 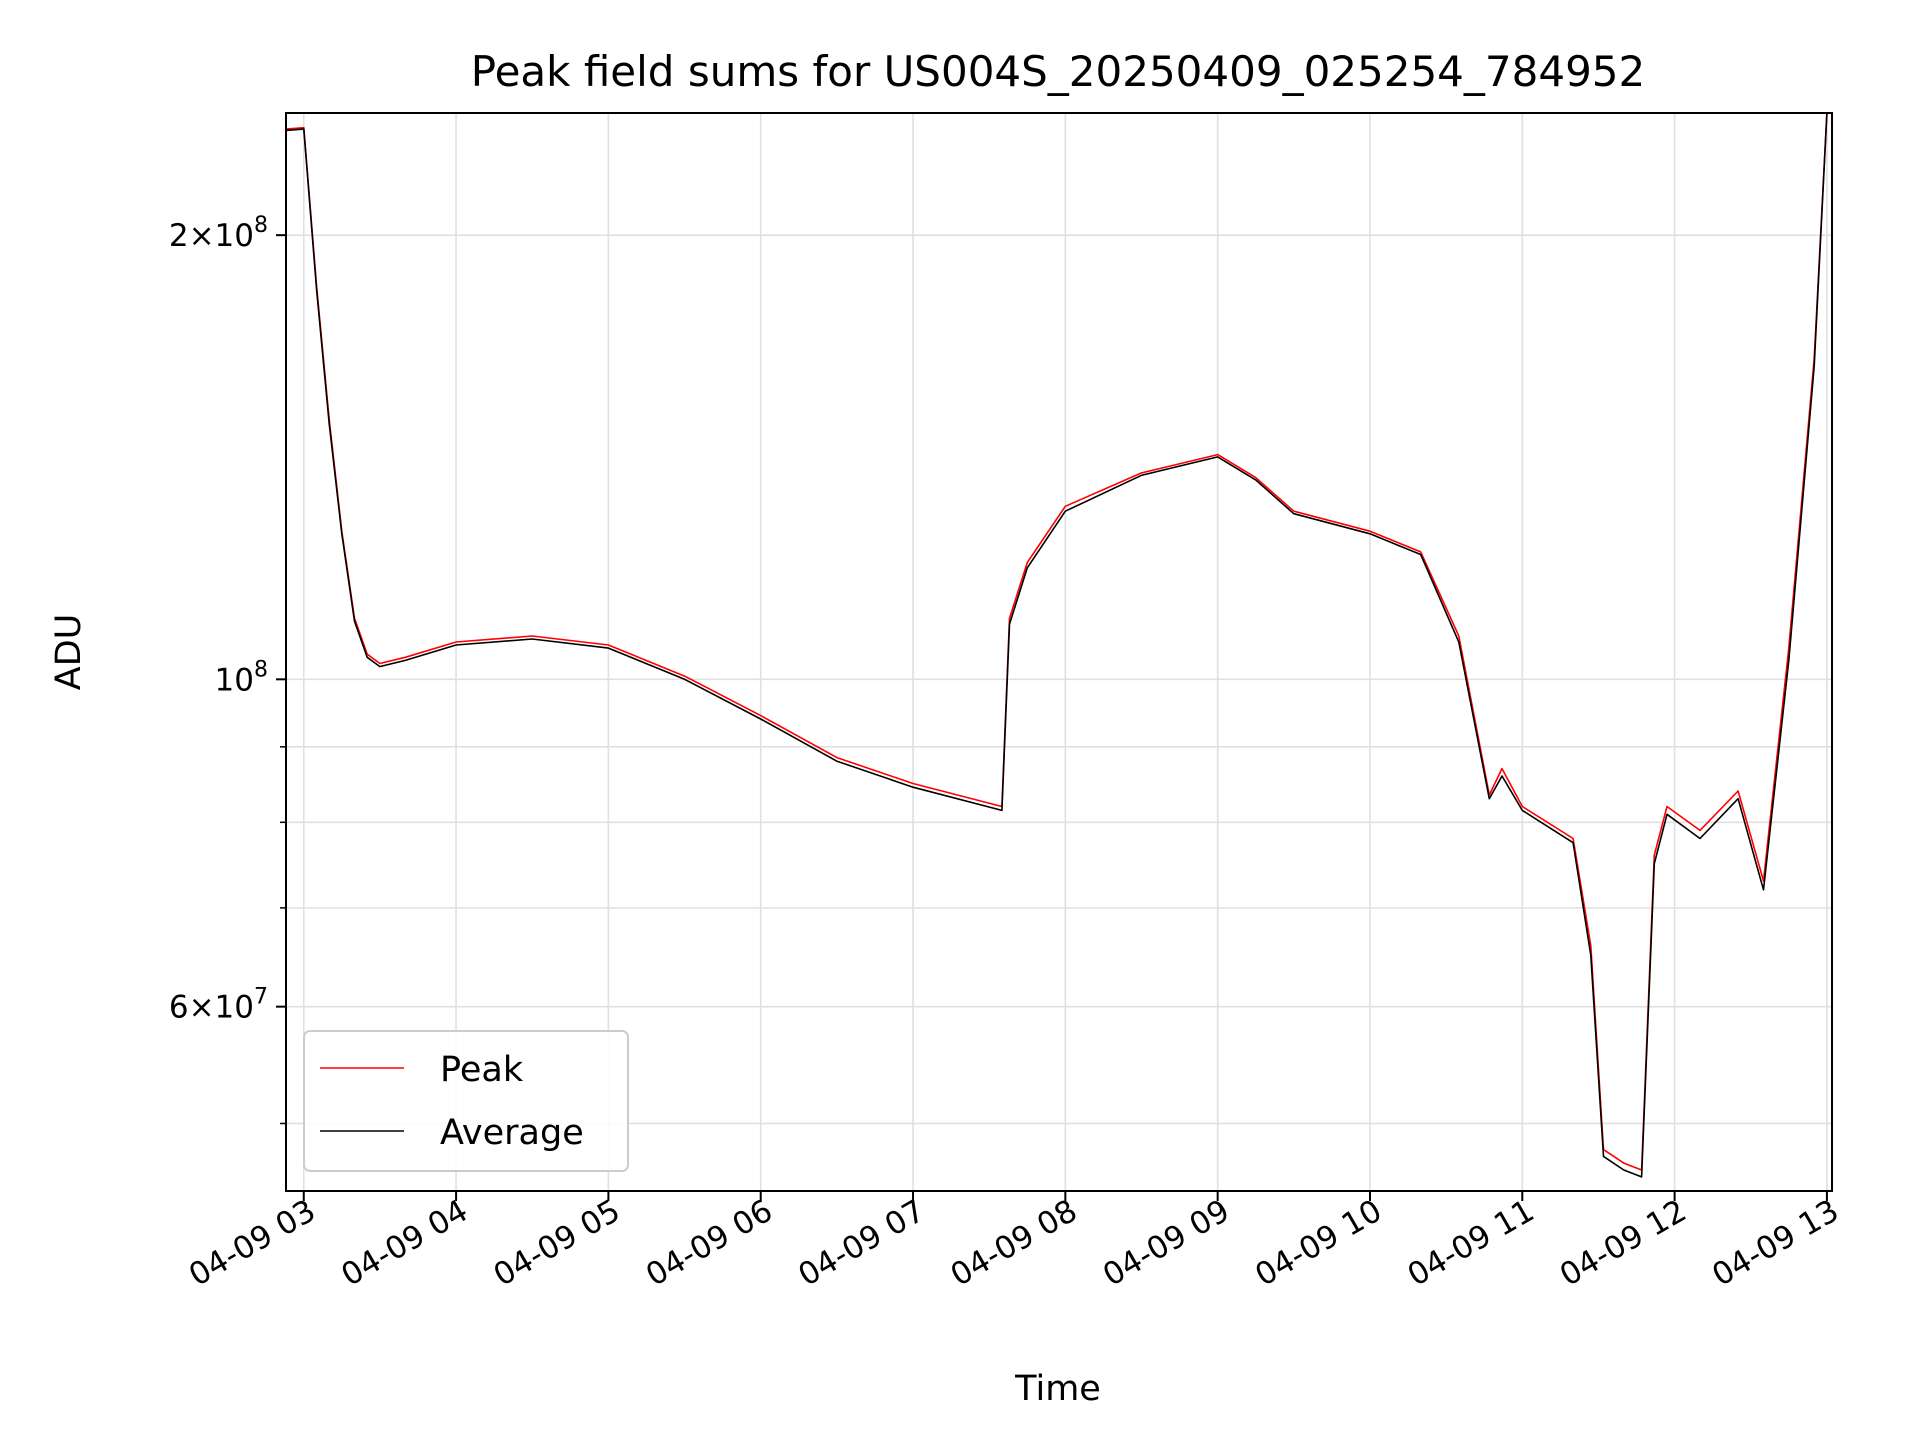 What do you see at coordinates (179, 236) in the screenshot?
I see `y-tick-mantissa: 2` at bounding box center [179, 236].